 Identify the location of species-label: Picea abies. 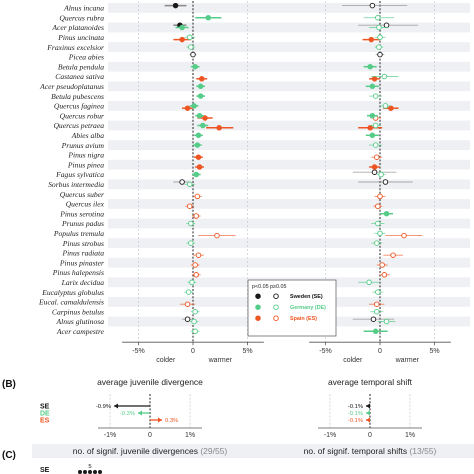
(86, 57).